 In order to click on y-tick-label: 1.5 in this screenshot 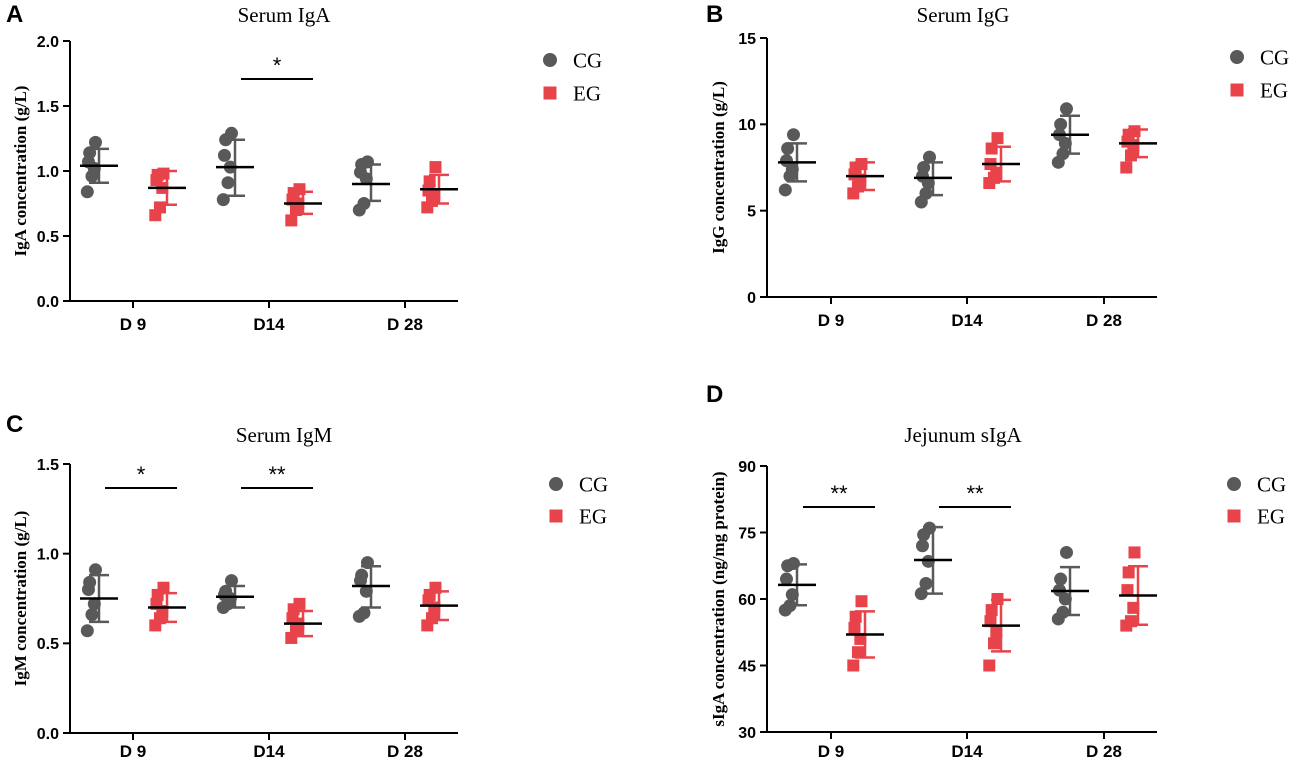, I will do `click(48, 465)`.